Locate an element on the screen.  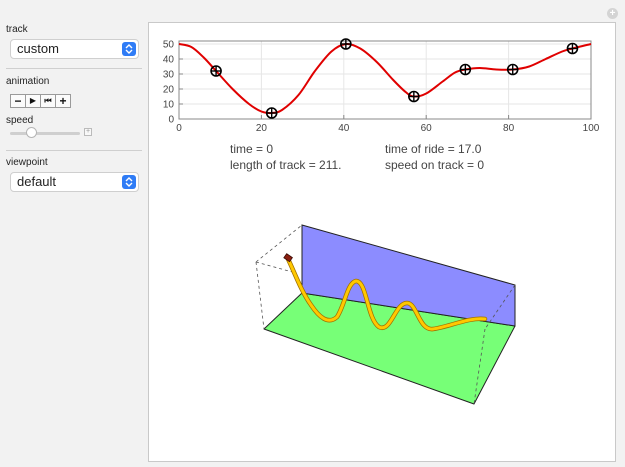
animation-label: animation is located at coordinates (28, 81).